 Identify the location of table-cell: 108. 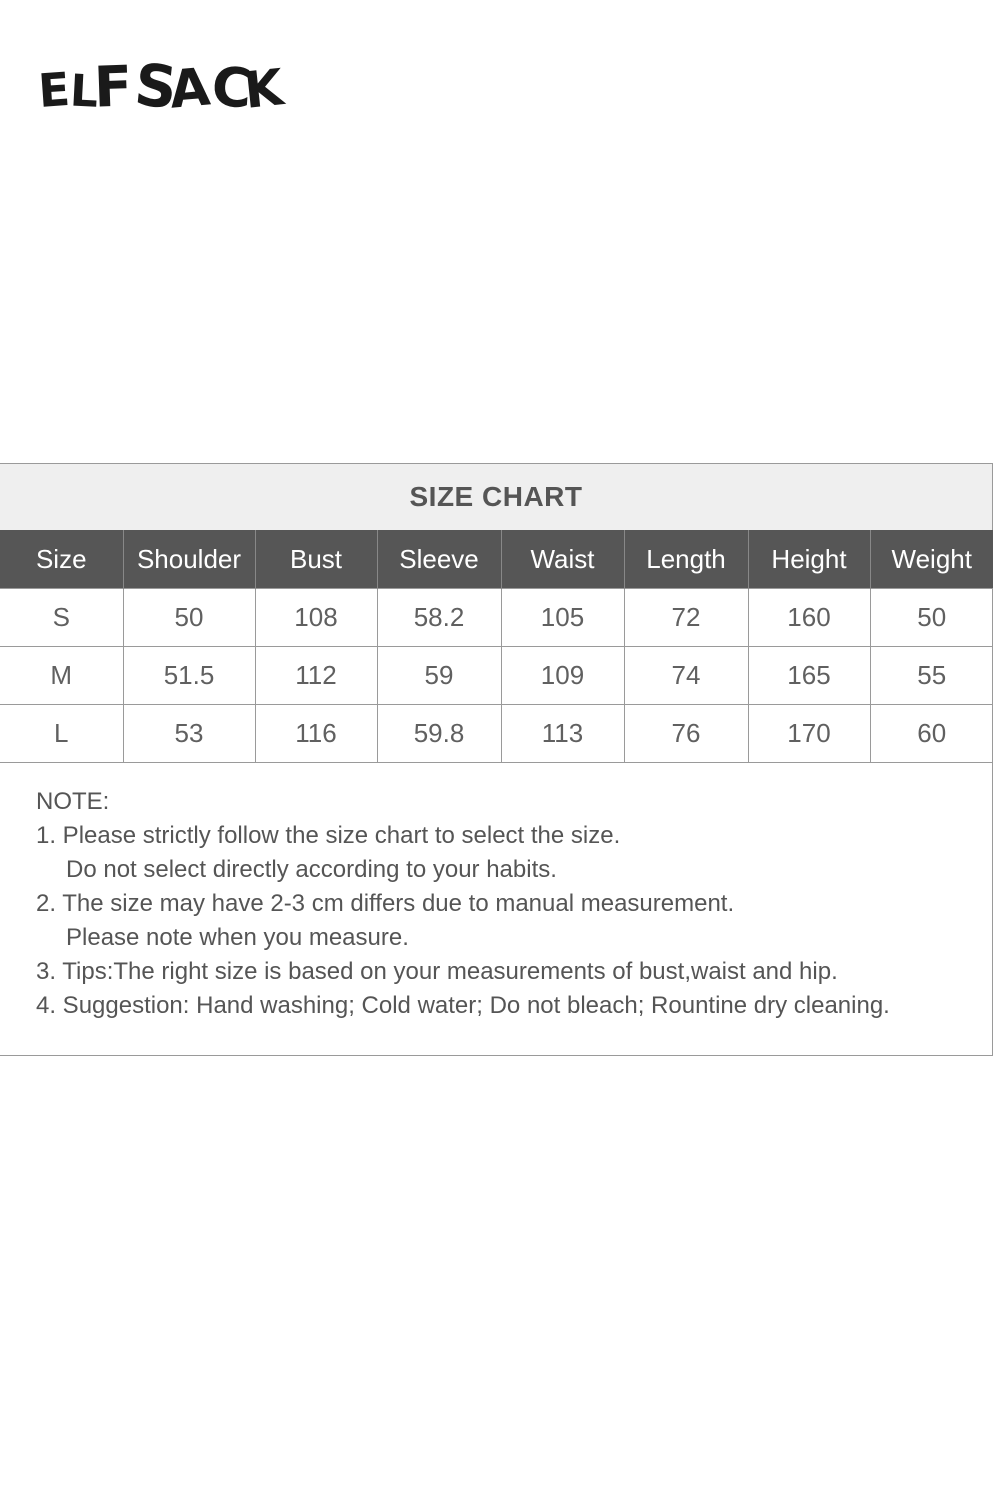
(316, 617).